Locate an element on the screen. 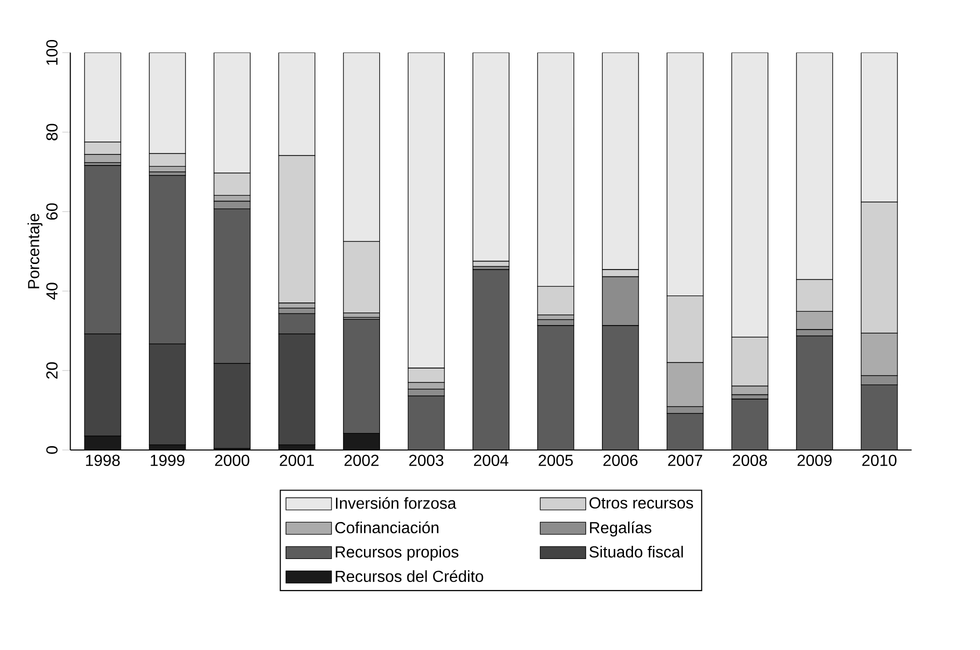 This screenshot has width=980, height=650. x-tick-label: 2003 is located at coordinates (426, 460).